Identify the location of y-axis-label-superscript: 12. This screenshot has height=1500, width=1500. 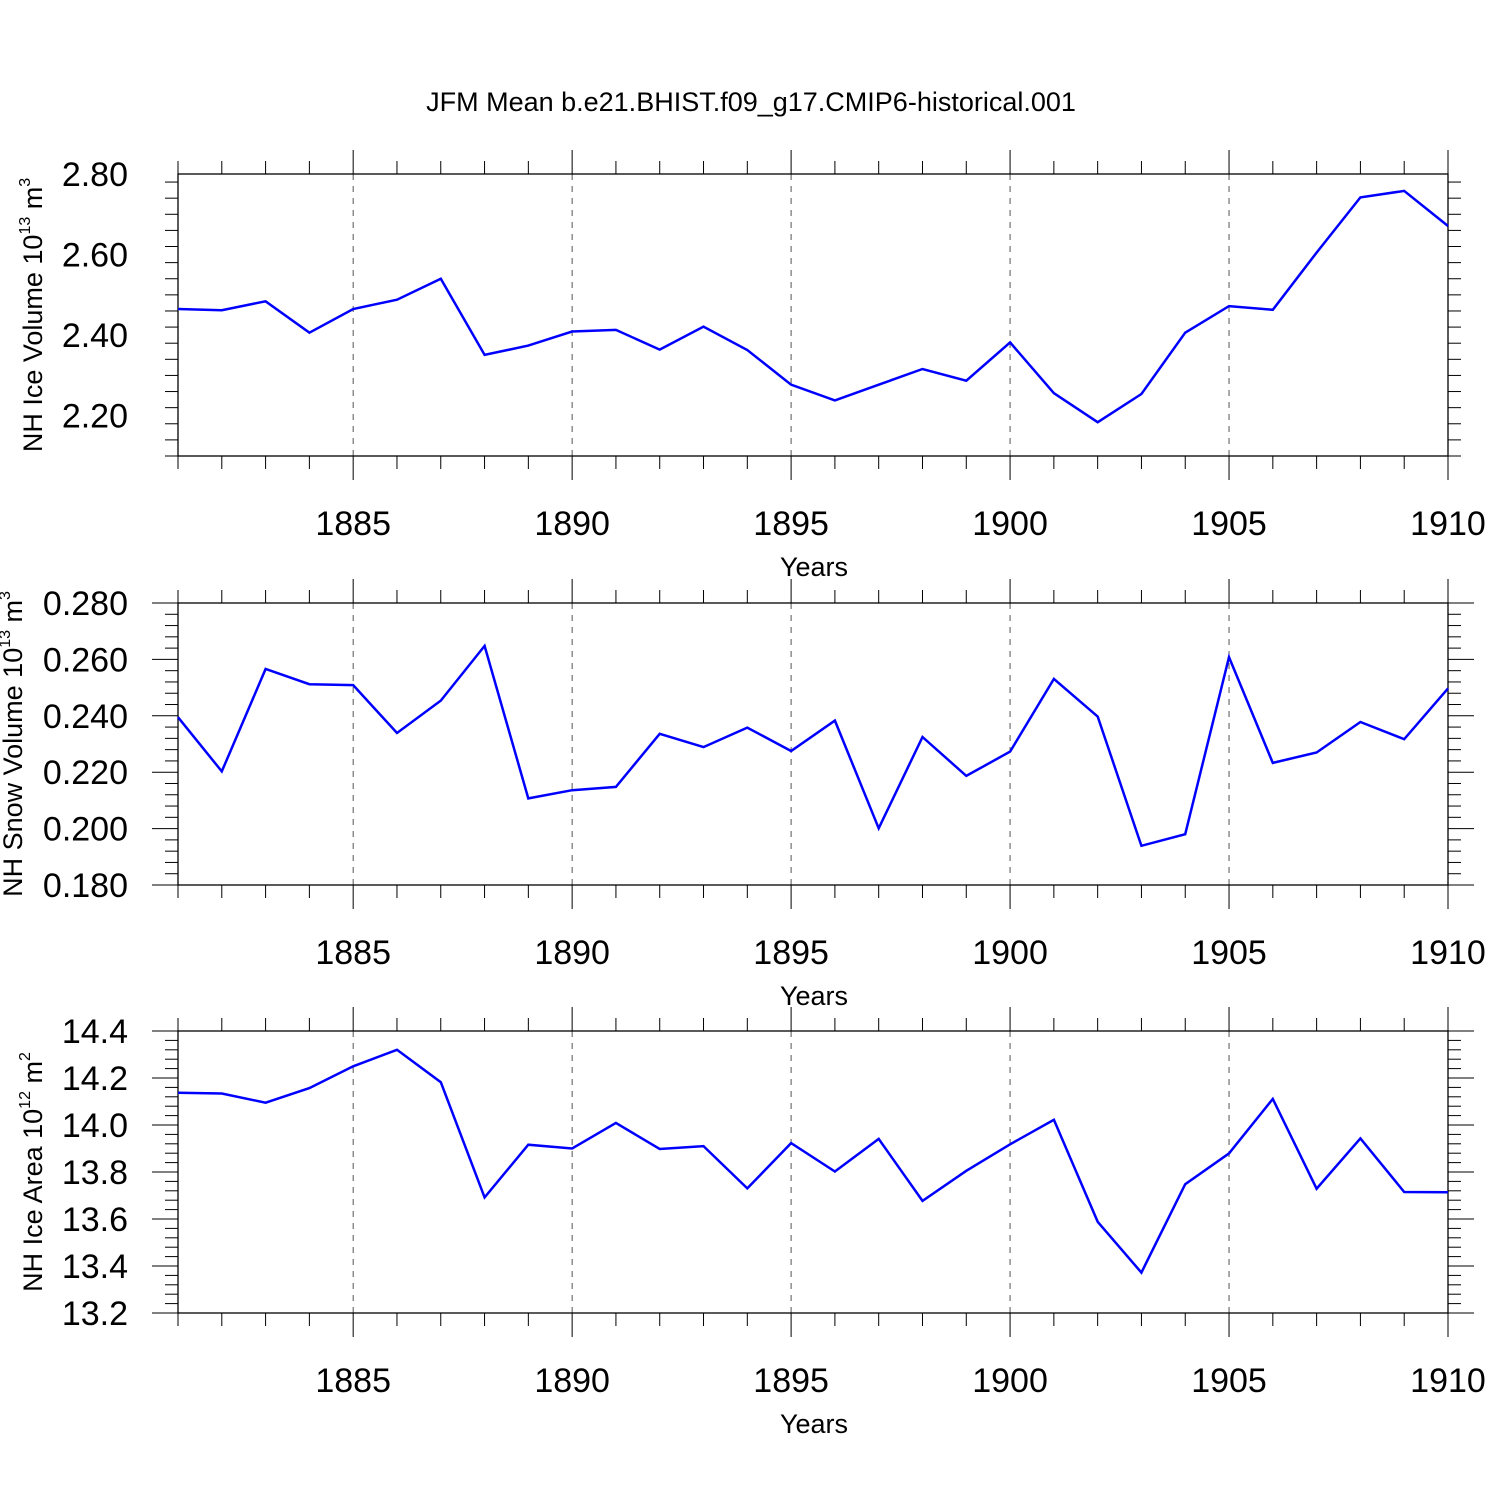
(25, 1100).